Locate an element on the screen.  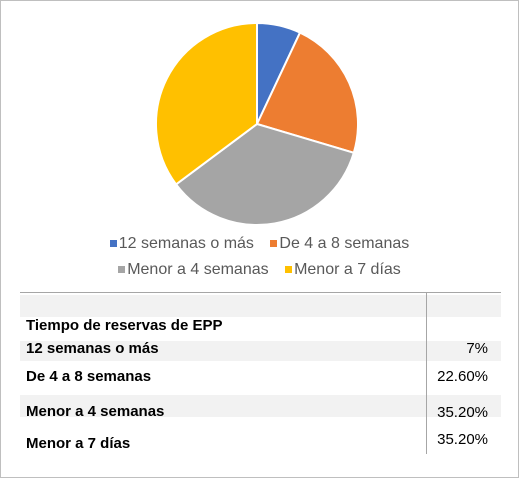
table-row-label: Menor a 7 días is located at coordinates (78, 443).